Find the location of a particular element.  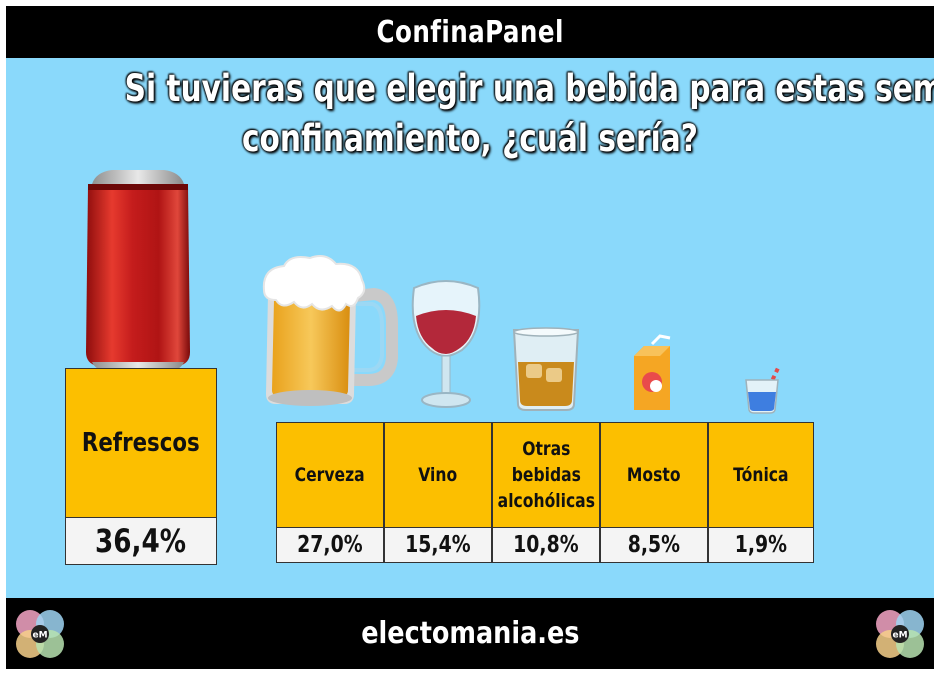

site-url: electomania.es is located at coordinates (470, 633).